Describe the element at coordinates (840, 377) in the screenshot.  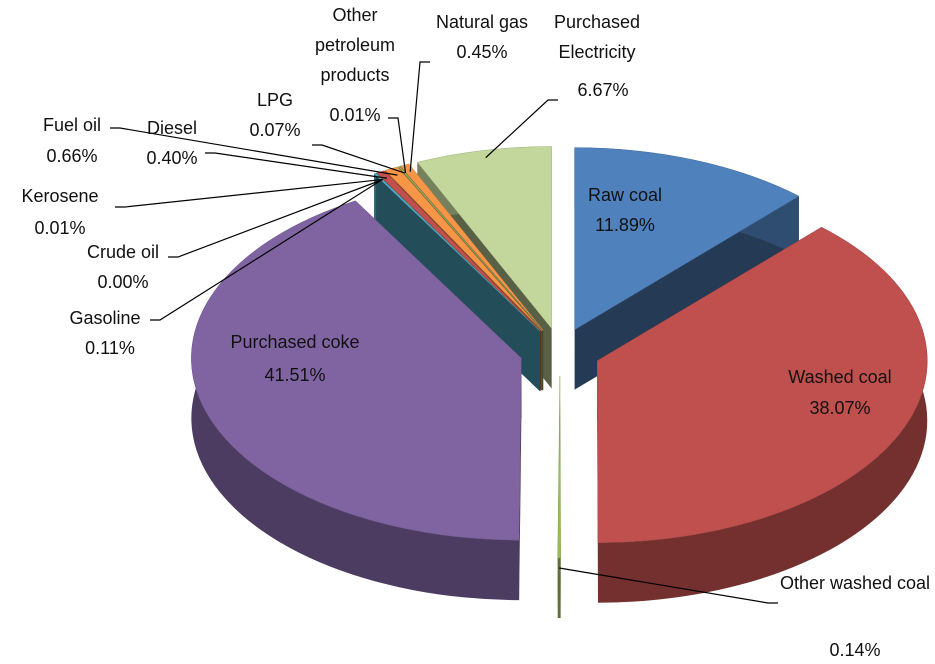
I see `slice-label: Washed coal` at that location.